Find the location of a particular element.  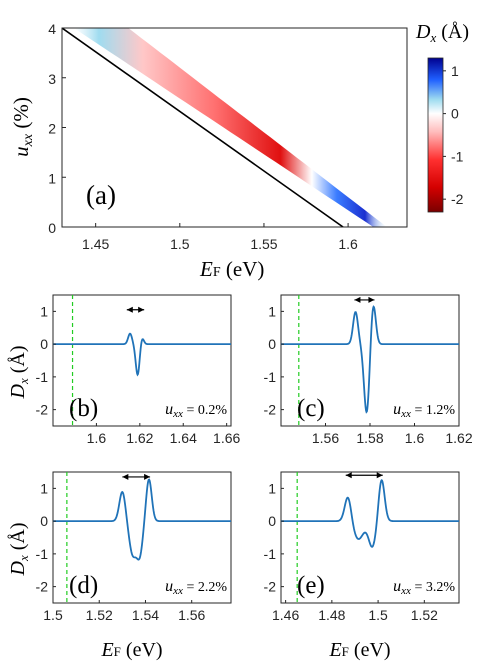

panel-c-curve is located at coordinates (370, 359).